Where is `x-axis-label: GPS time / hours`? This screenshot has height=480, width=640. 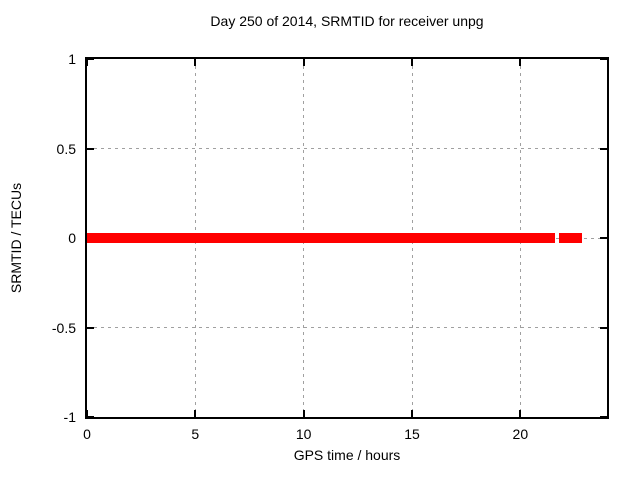 x-axis-label: GPS time / hours is located at coordinates (347, 455).